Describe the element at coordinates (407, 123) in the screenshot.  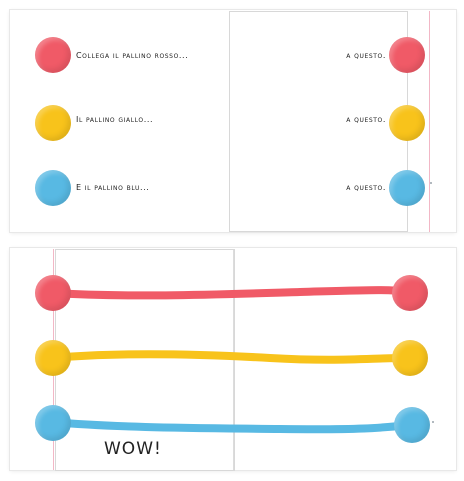
I see `yellow-dot-right` at that location.